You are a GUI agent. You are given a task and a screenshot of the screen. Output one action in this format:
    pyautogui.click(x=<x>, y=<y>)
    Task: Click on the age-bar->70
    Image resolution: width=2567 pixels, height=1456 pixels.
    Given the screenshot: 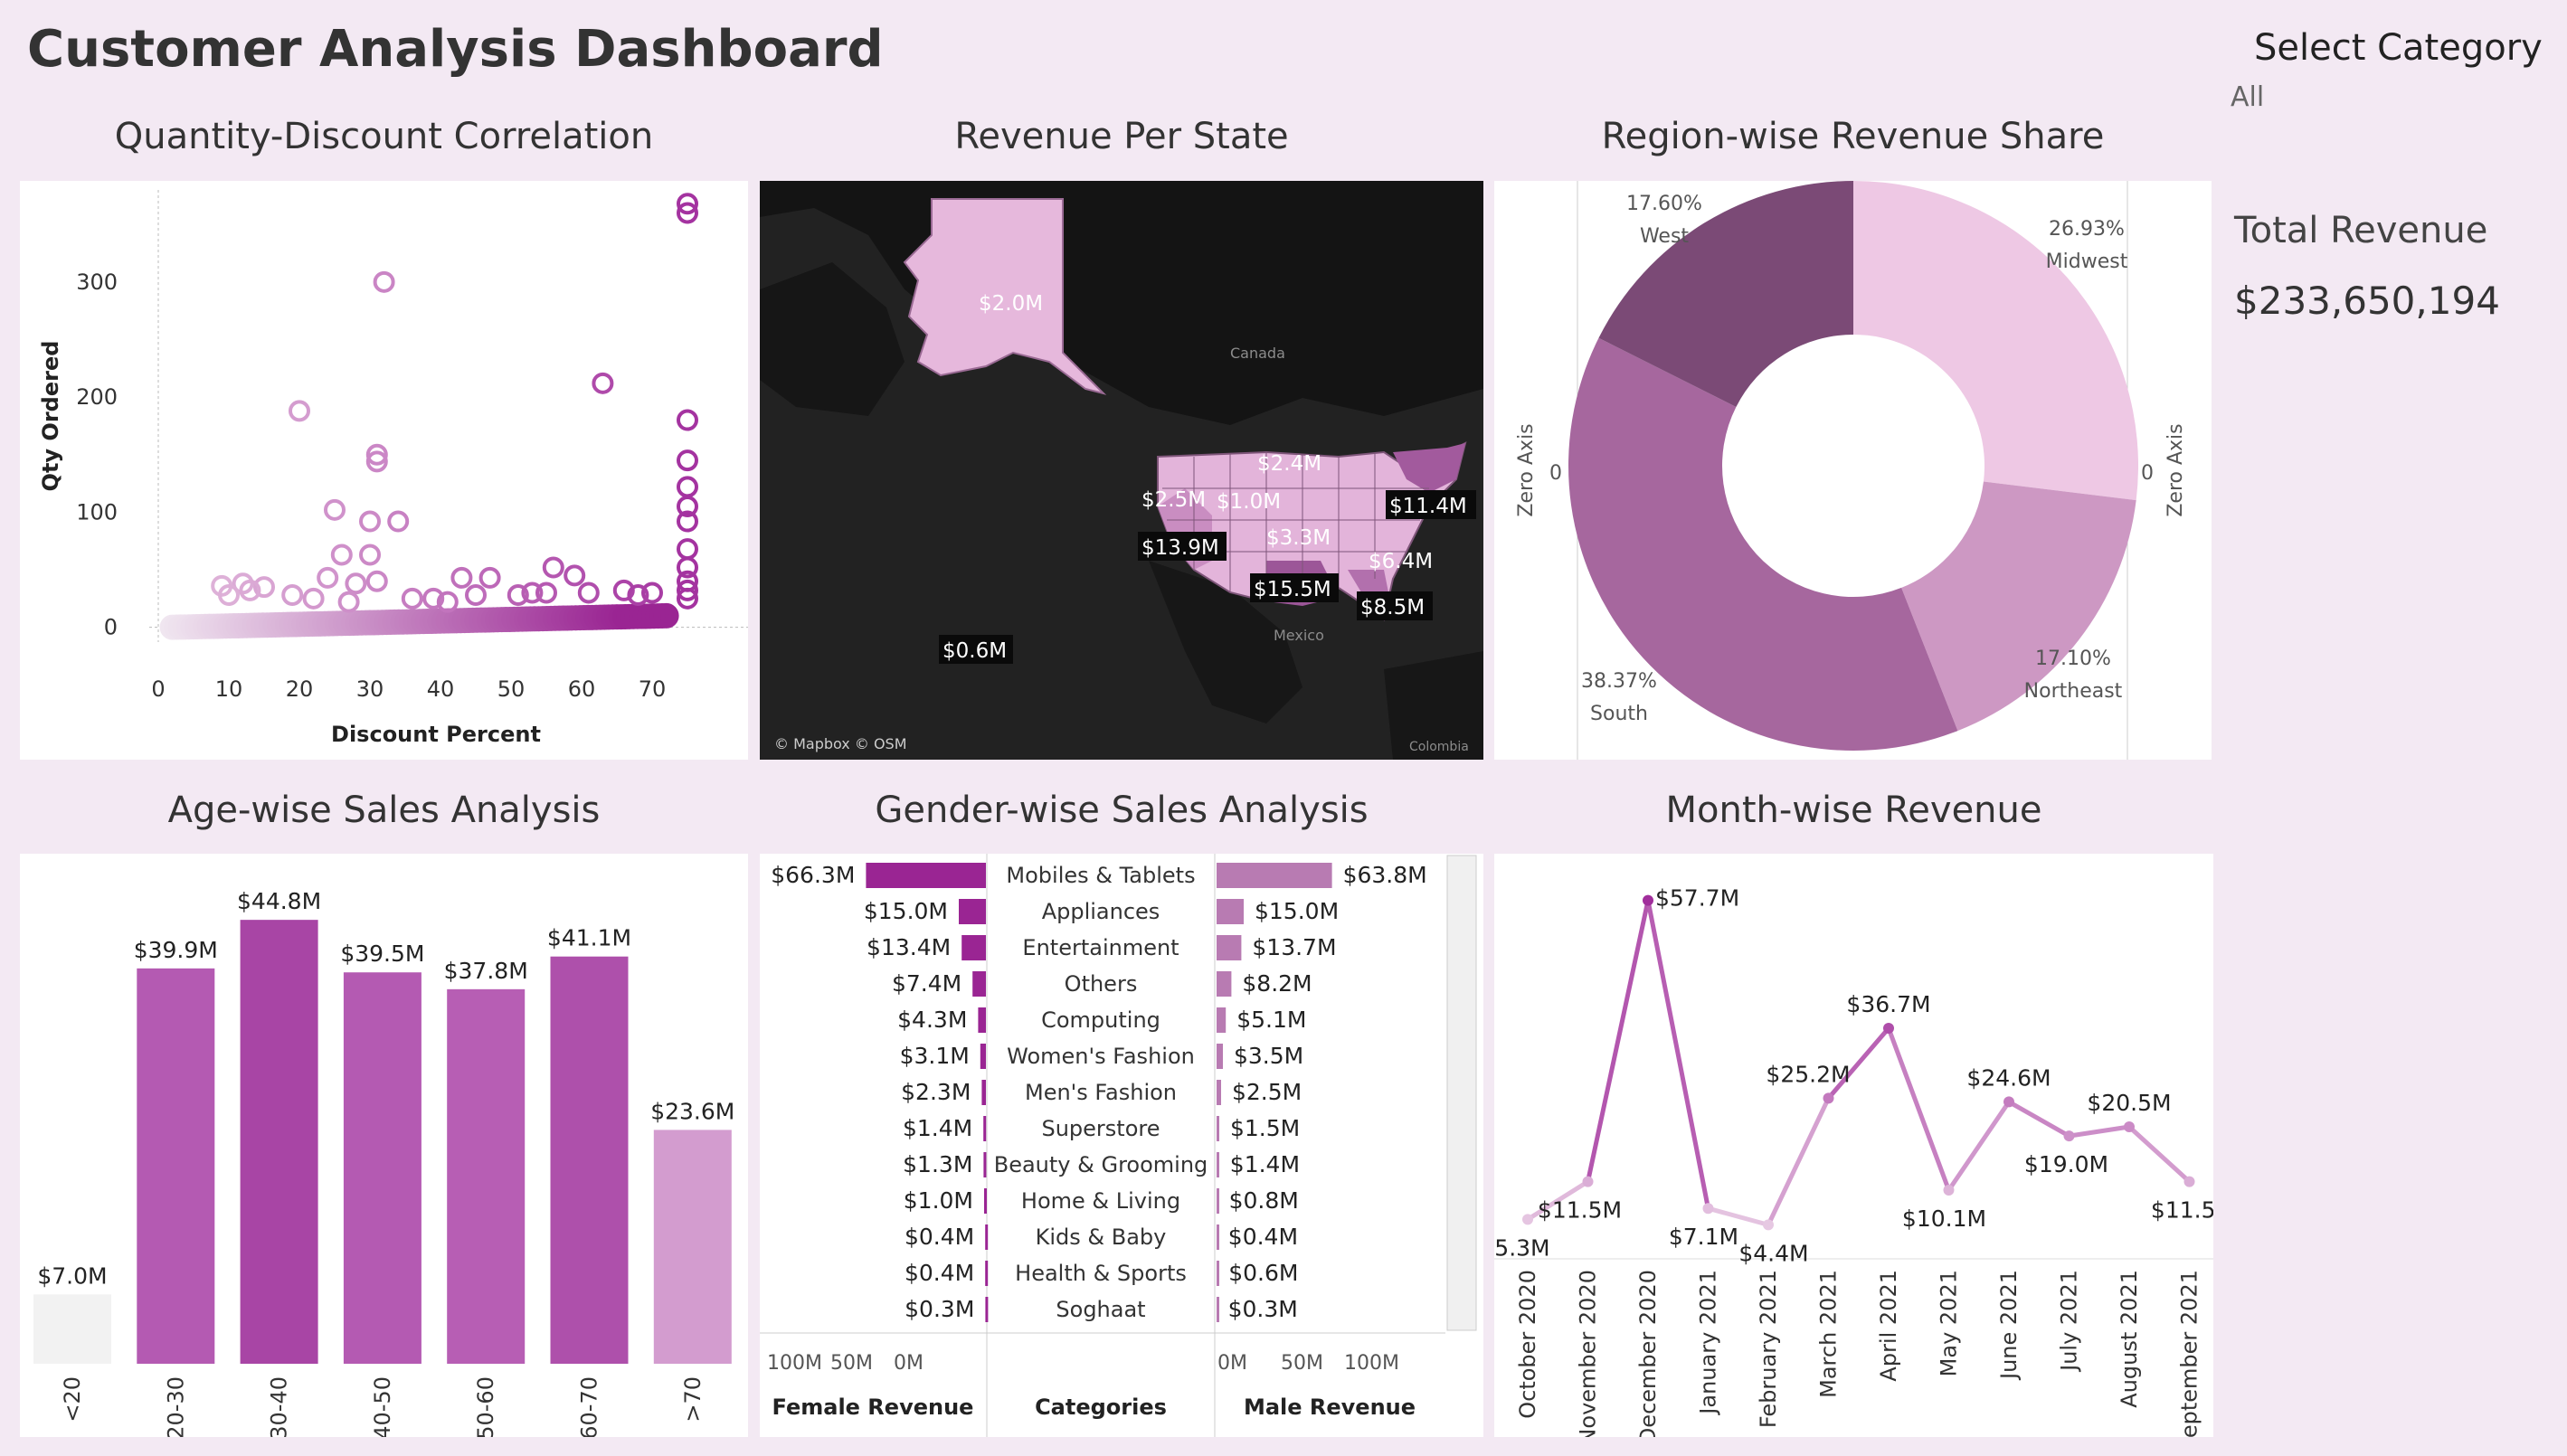 What is the action you would take?
    pyautogui.click(x=692, y=1247)
    